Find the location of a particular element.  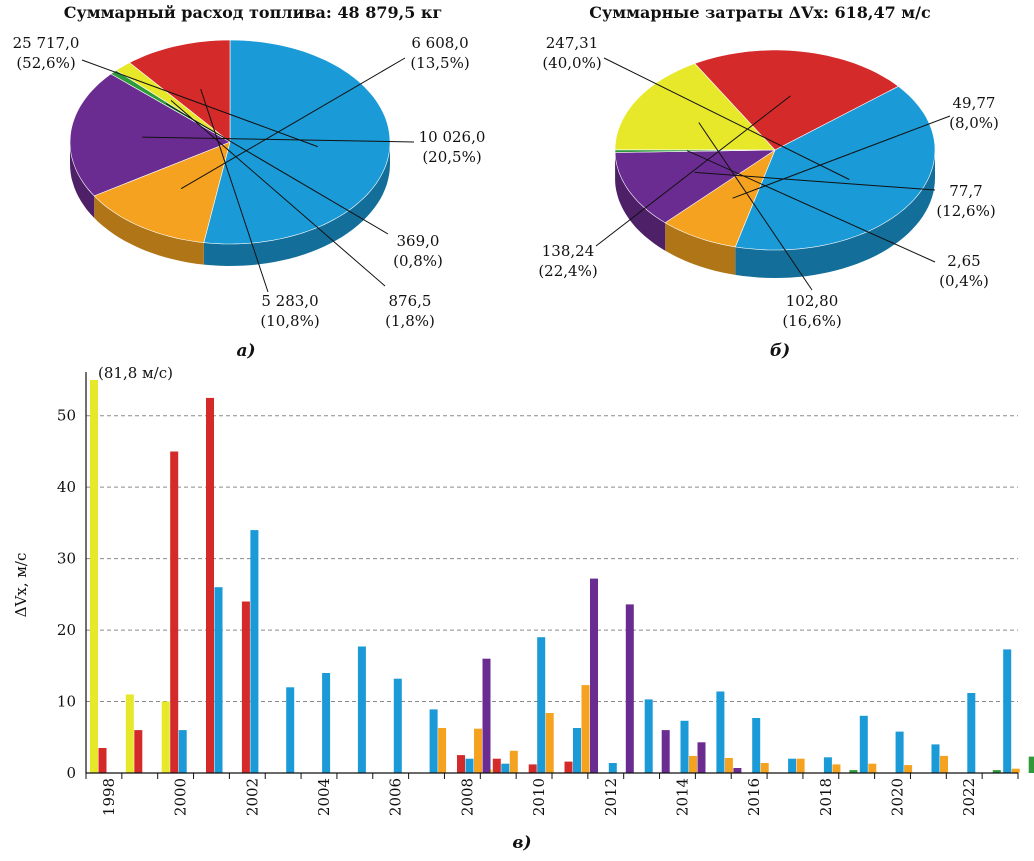

bar-purple-2008 is located at coordinates (487, 716).